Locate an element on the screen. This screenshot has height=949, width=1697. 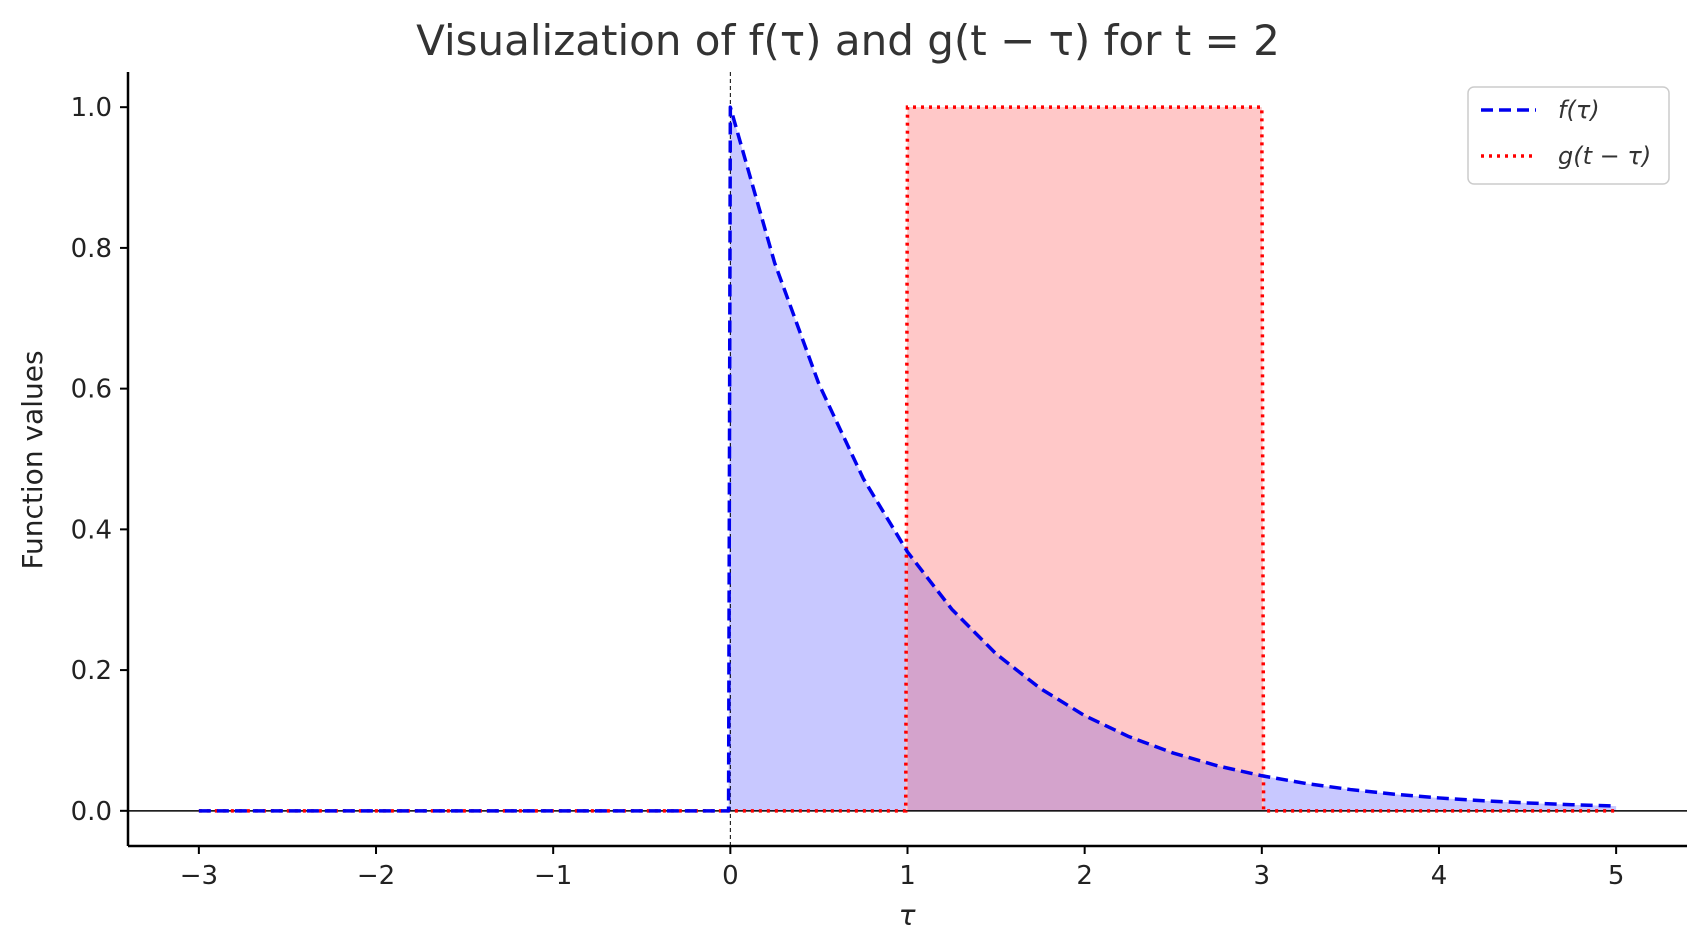
y-tick-label: 0.2 is located at coordinates (91, 671).